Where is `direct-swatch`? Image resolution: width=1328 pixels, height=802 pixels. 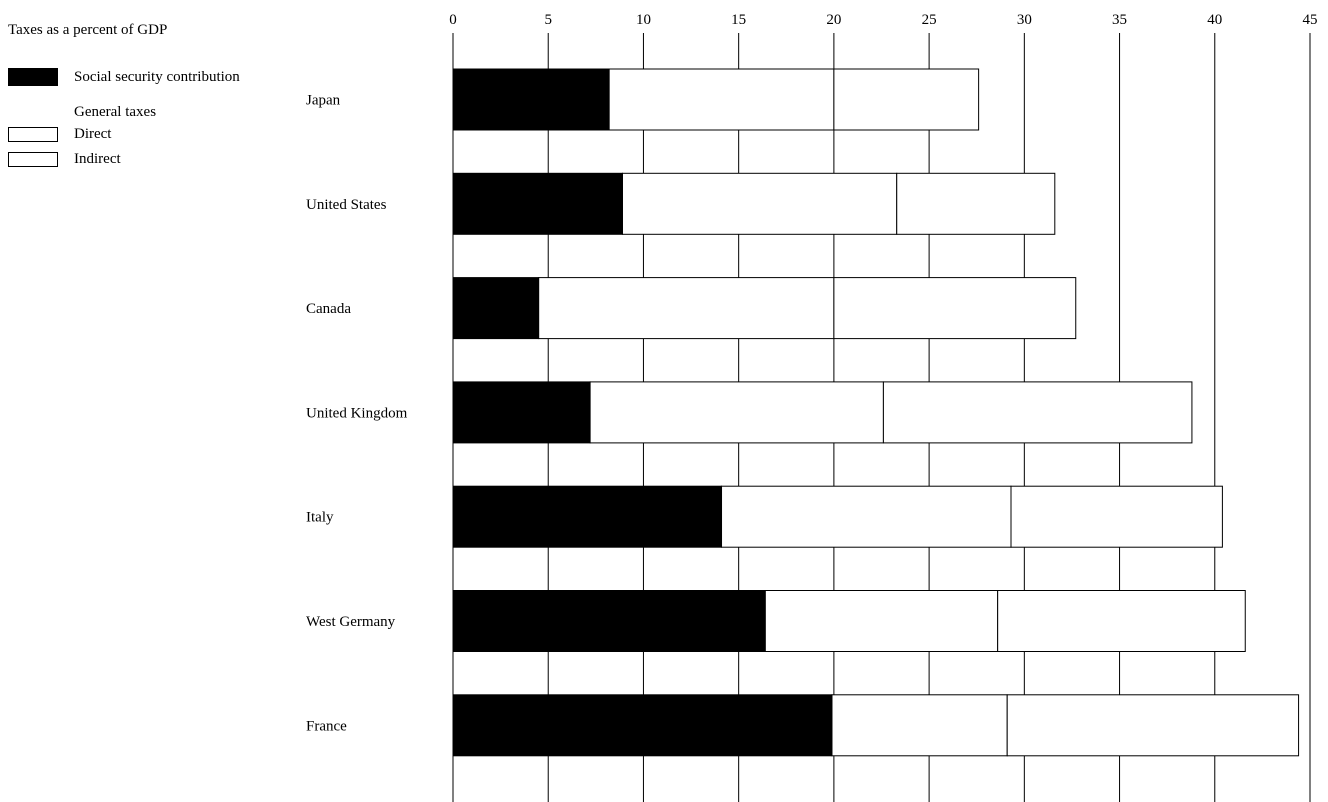 direct-swatch is located at coordinates (33, 134).